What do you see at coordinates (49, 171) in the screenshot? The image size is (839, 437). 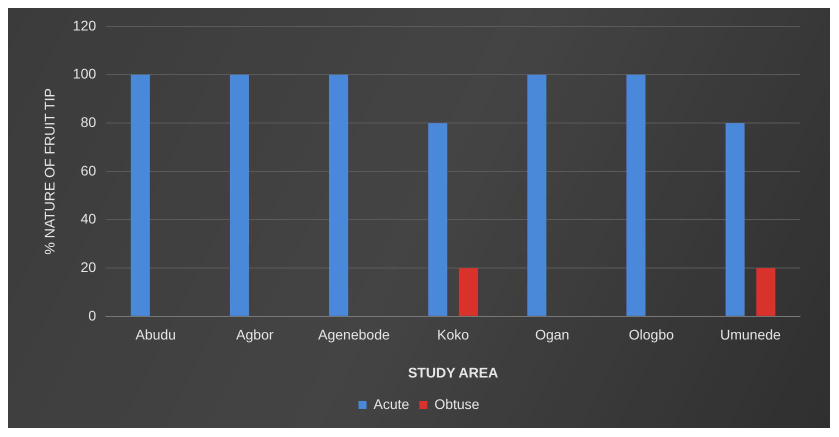 I see `y-axis-title: % NATURE OF FRUIT TIP` at bounding box center [49, 171].